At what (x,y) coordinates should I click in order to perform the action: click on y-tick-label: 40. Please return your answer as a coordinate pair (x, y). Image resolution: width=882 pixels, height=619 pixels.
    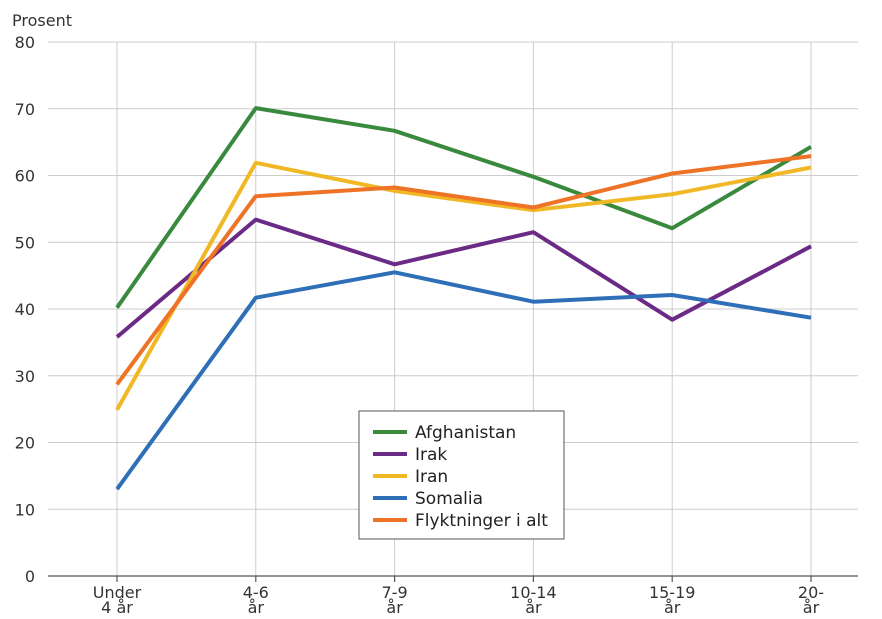
    Looking at the image, I should click on (25, 309).